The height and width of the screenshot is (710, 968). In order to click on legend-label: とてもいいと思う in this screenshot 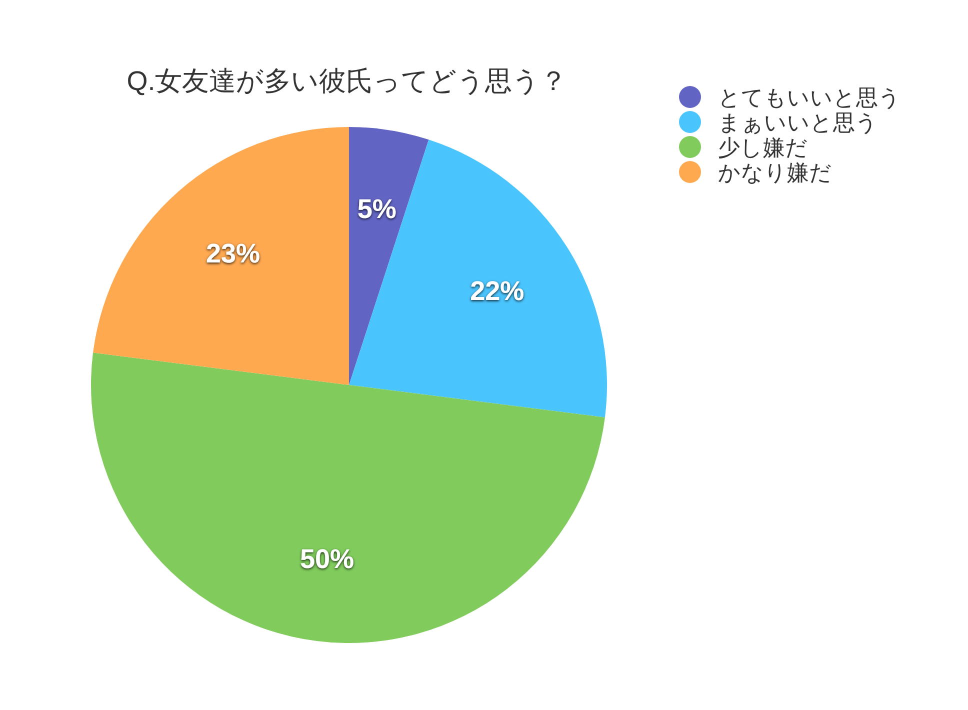, I will do `click(809, 97)`.